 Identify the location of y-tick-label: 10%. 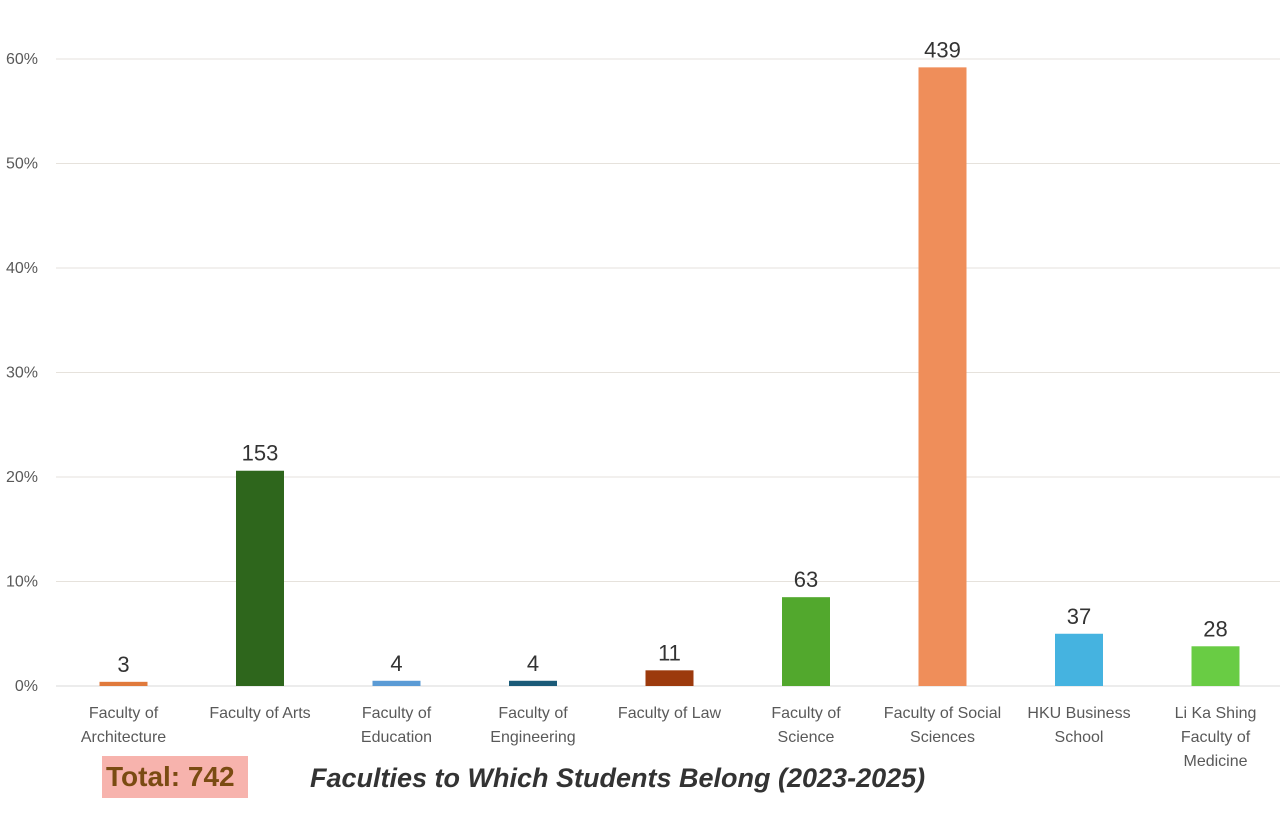
(22, 582).